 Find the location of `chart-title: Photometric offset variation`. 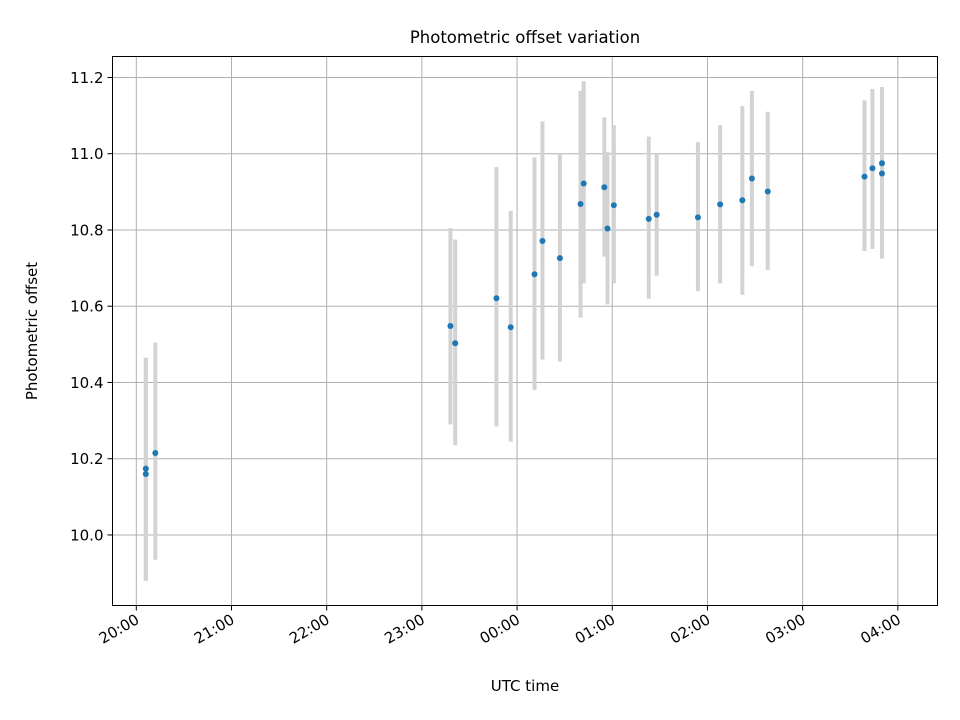

chart-title: Photometric offset variation is located at coordinates (525, 37).